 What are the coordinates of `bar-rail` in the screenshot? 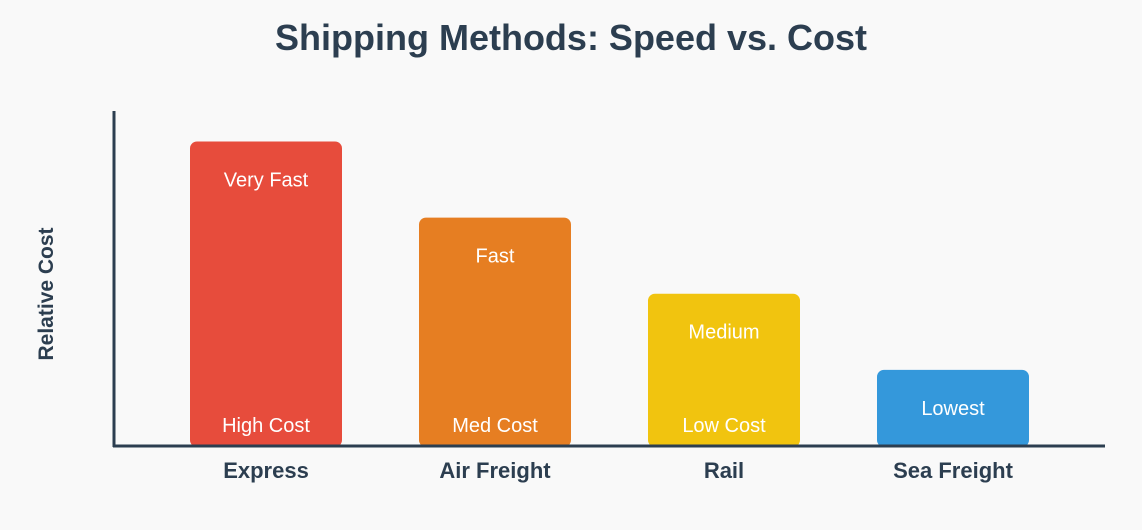 It's located at (724, 370).